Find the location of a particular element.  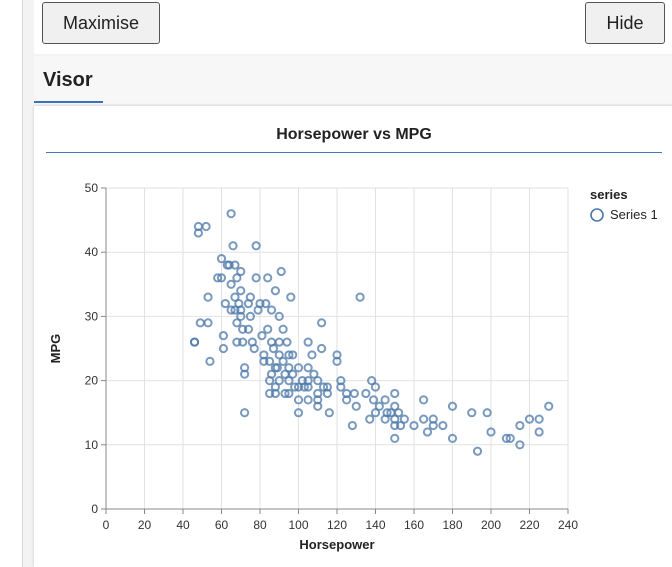

x-tick-label: 180 is located at coordinates (452, 525).